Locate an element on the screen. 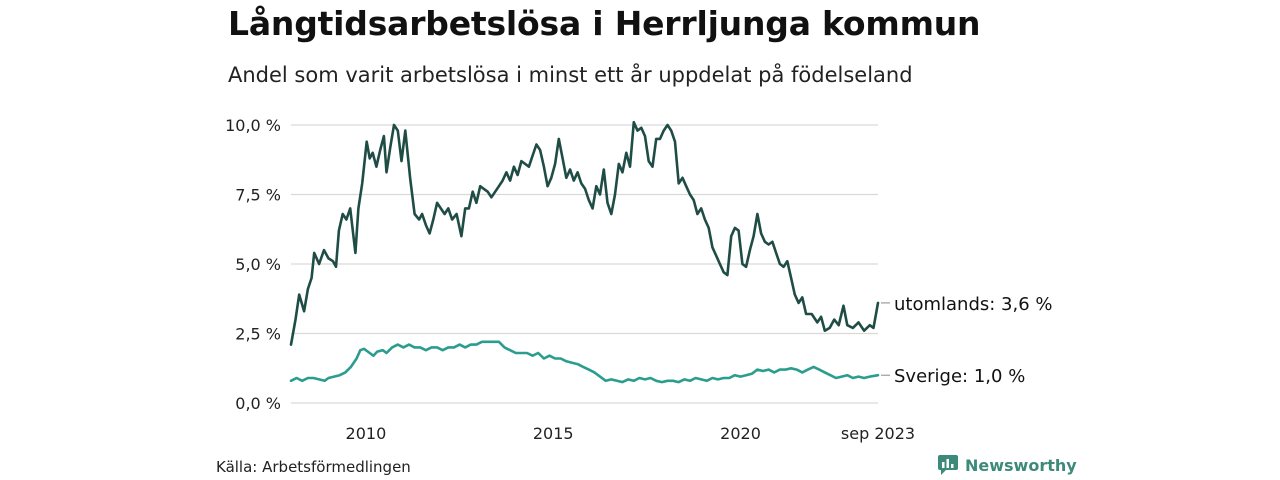 The width and height of the screenshot is (1280, 480). y-tick-label: 0,0 % is located at coordinates (258, 403).